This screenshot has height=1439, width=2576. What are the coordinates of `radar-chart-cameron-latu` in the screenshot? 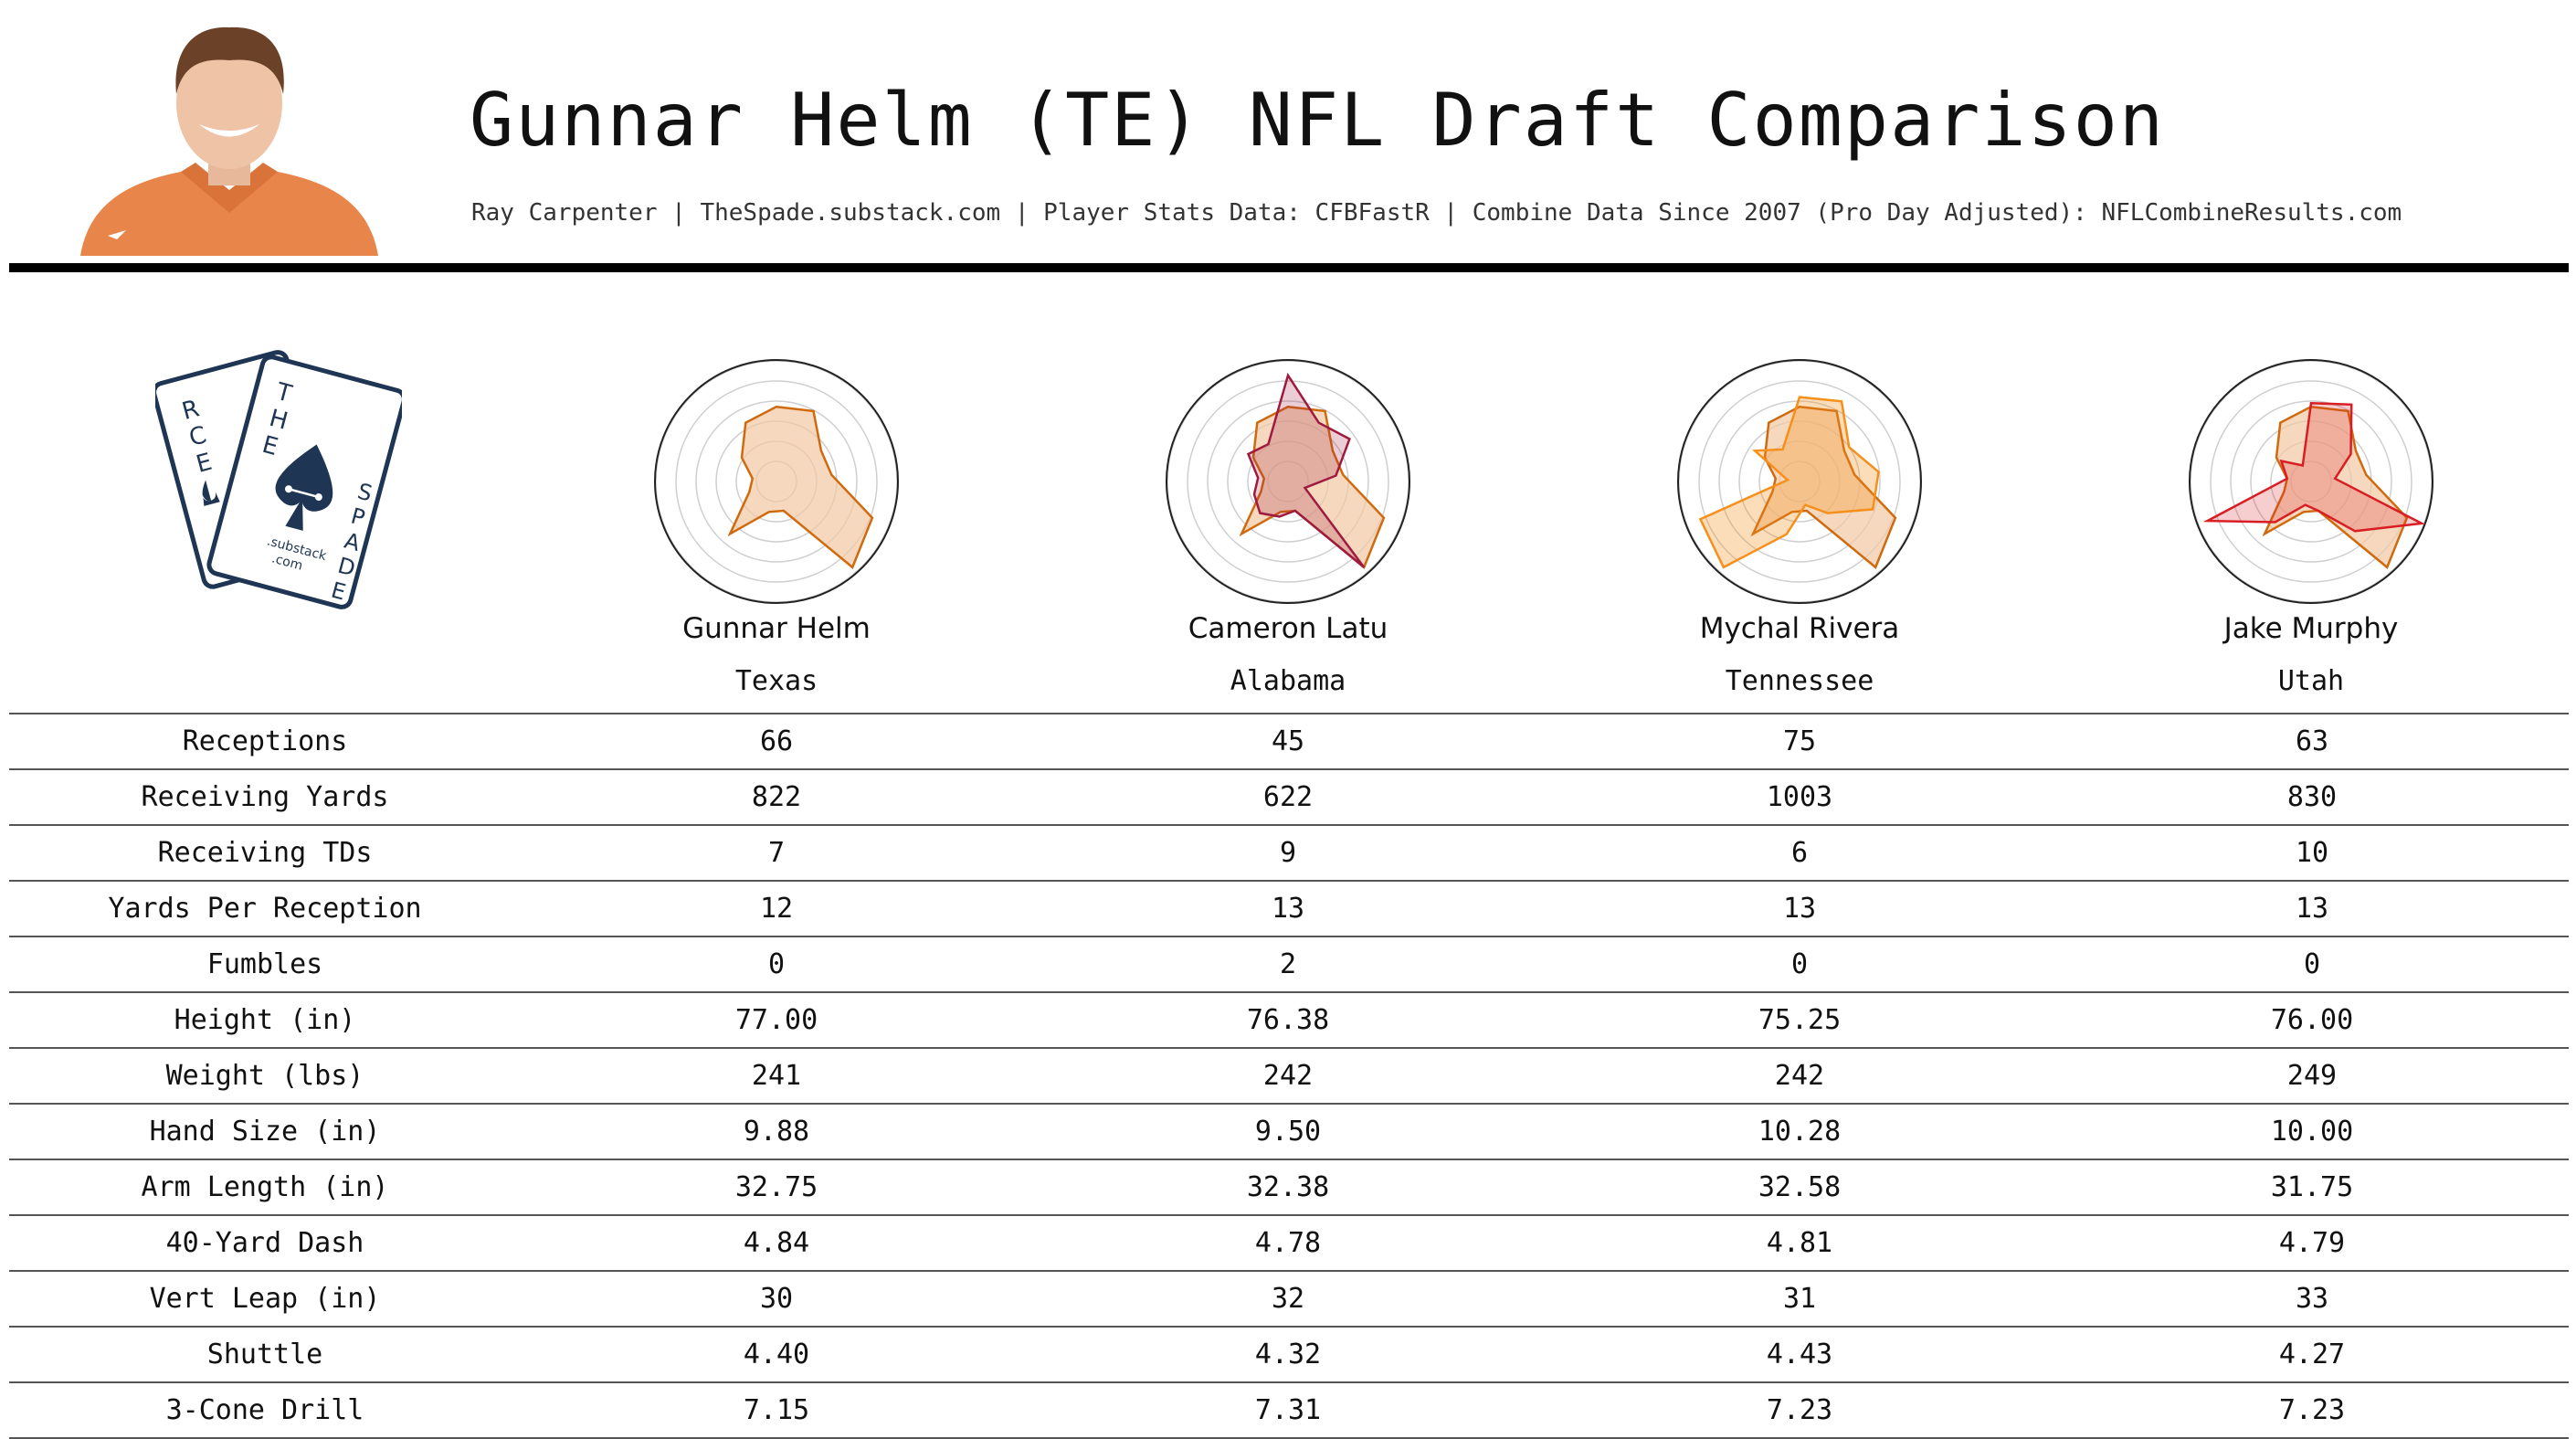 It's located at (1288, 481).